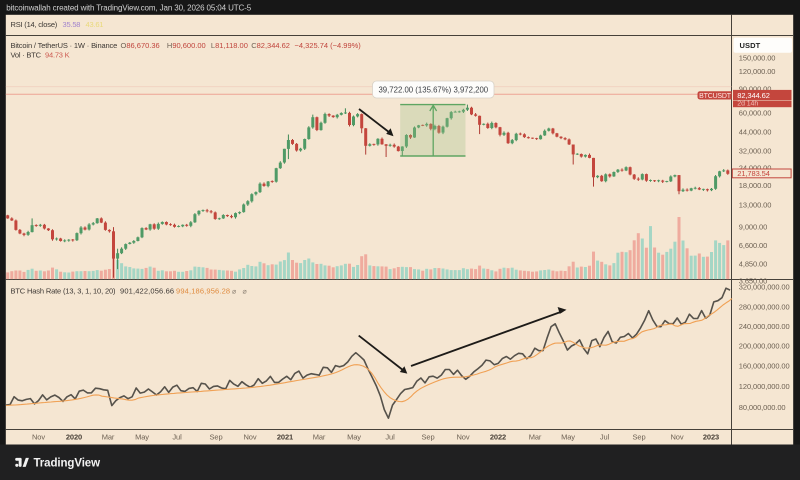 The image size is (800, 480). Describe the element at coordinates (229, 45) in the screenshot. I see `svg-text: L81,118.00` at that location.